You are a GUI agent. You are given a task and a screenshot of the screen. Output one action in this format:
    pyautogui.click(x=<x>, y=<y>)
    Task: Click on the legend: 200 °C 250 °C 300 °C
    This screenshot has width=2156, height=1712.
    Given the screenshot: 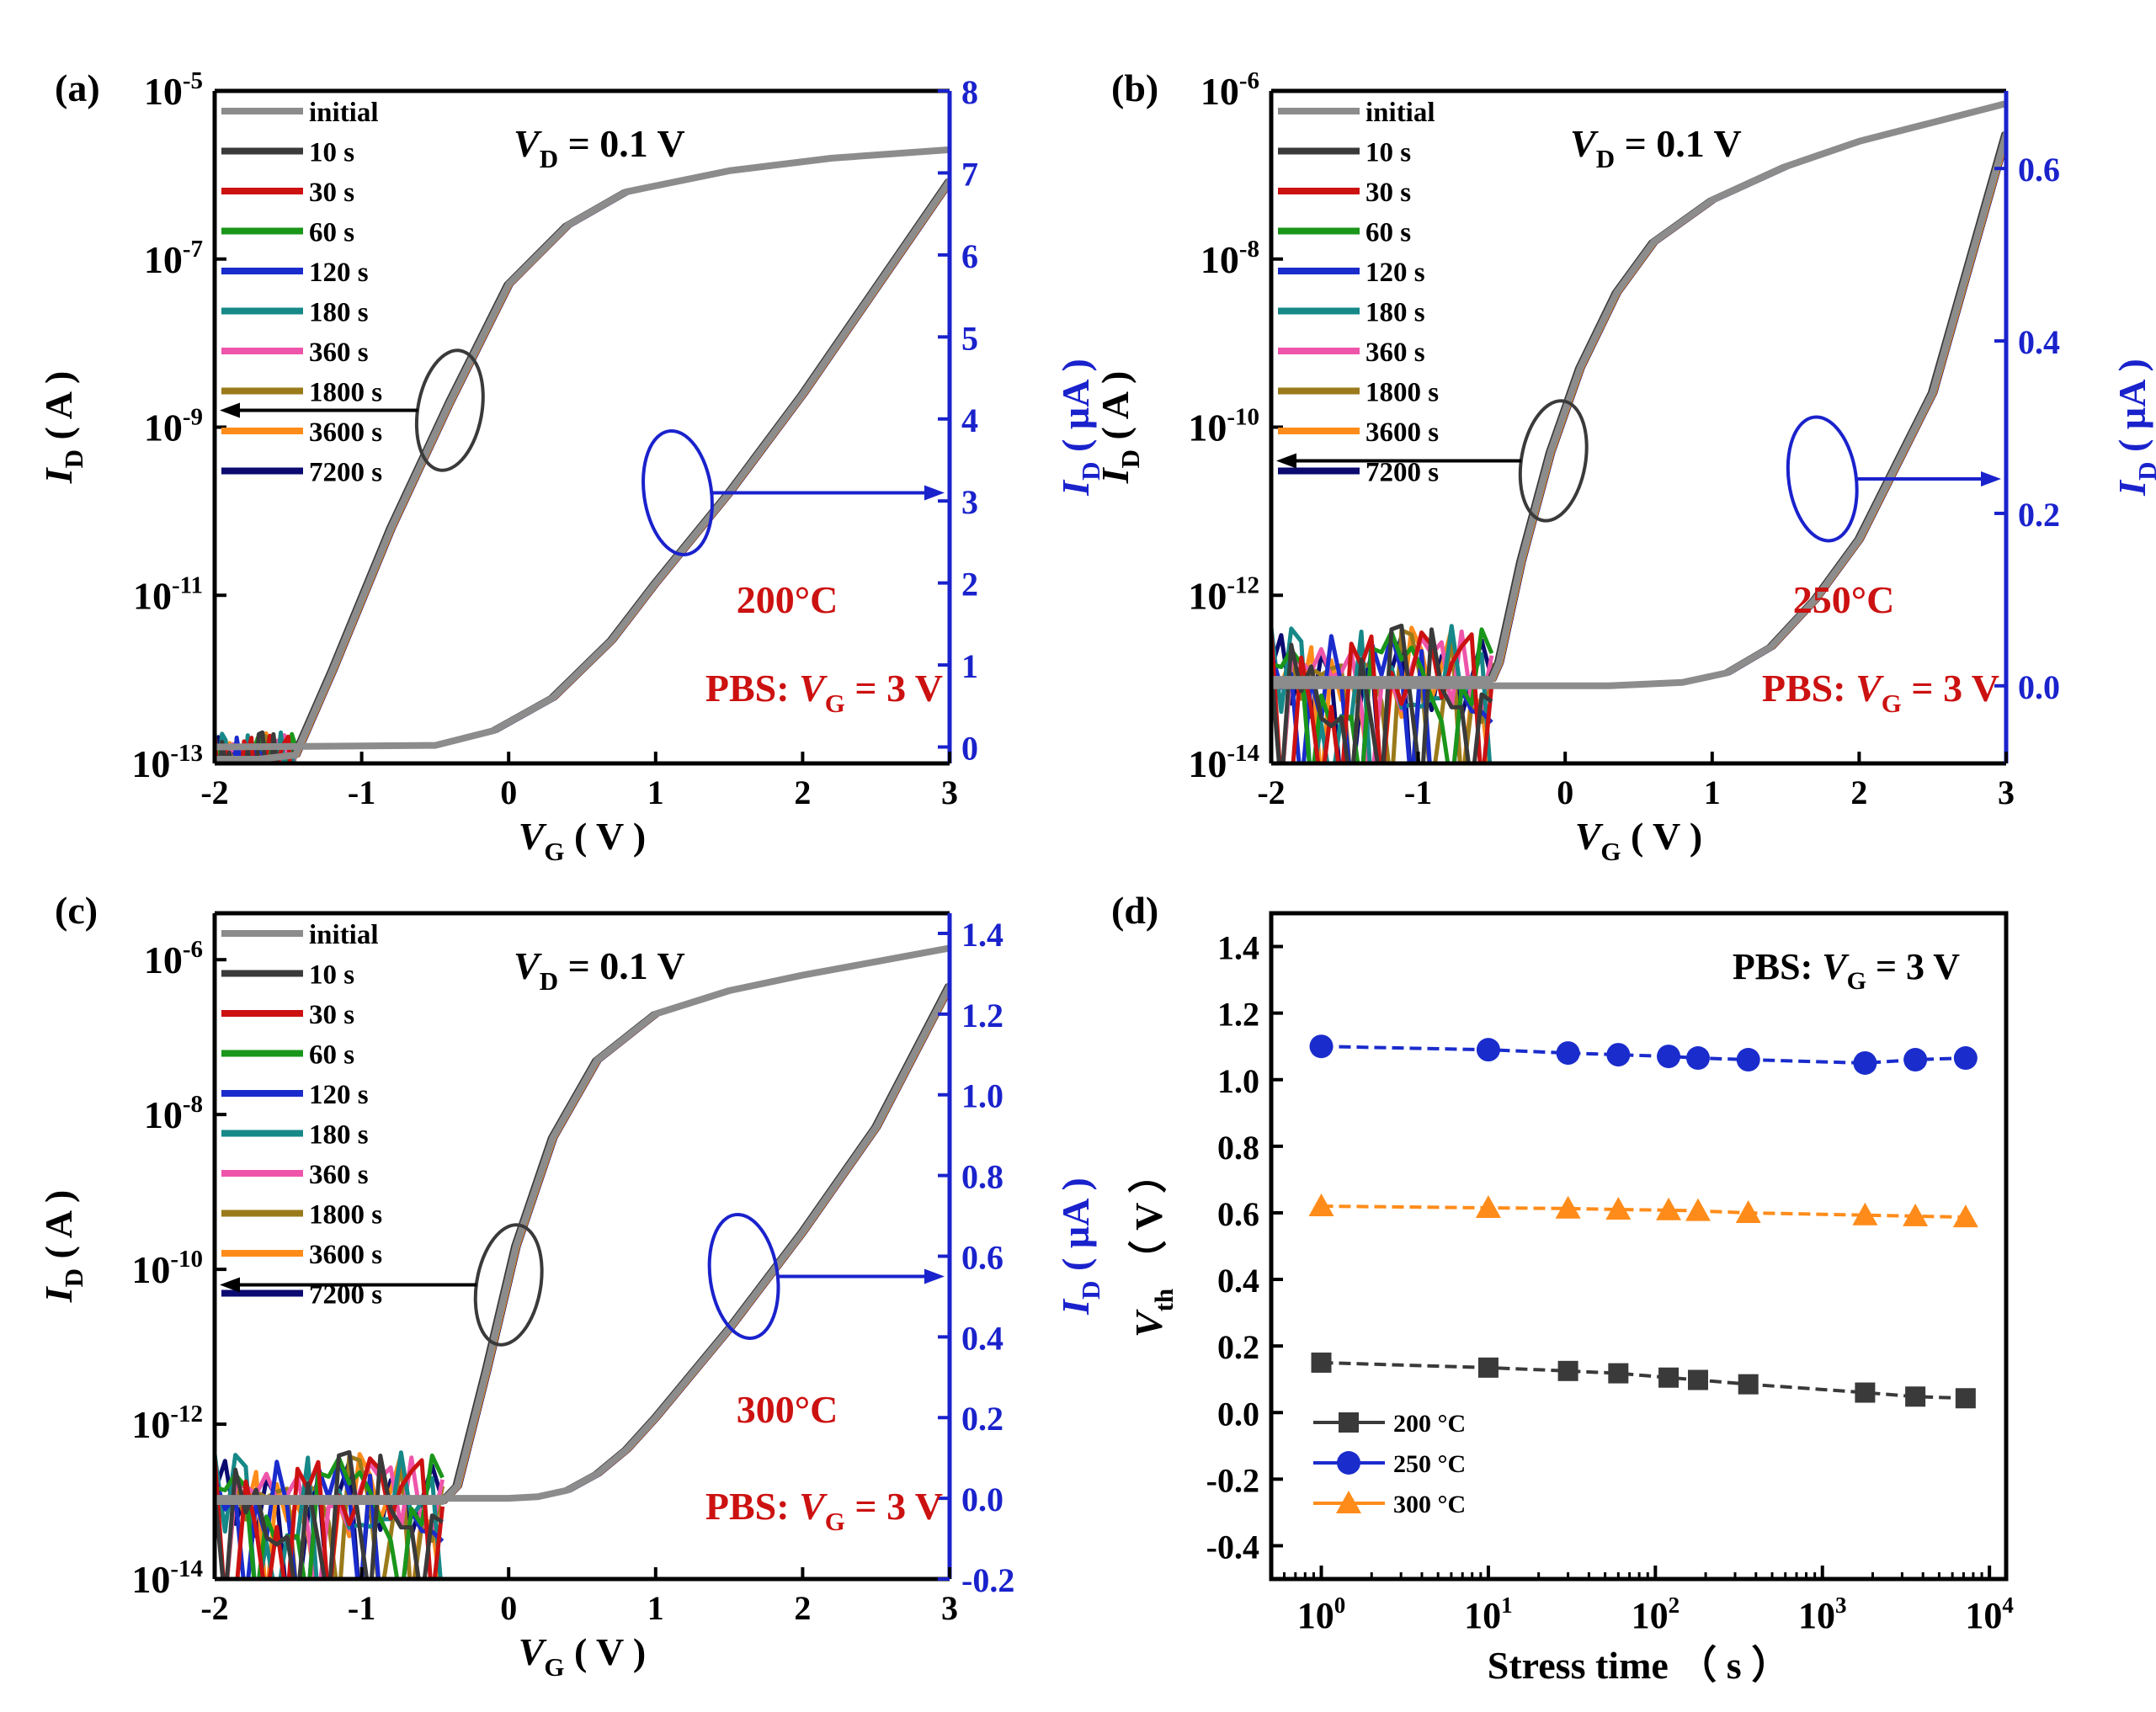 What is the action you would take?
    pyautogui.click(x=1389, y=1464)
    